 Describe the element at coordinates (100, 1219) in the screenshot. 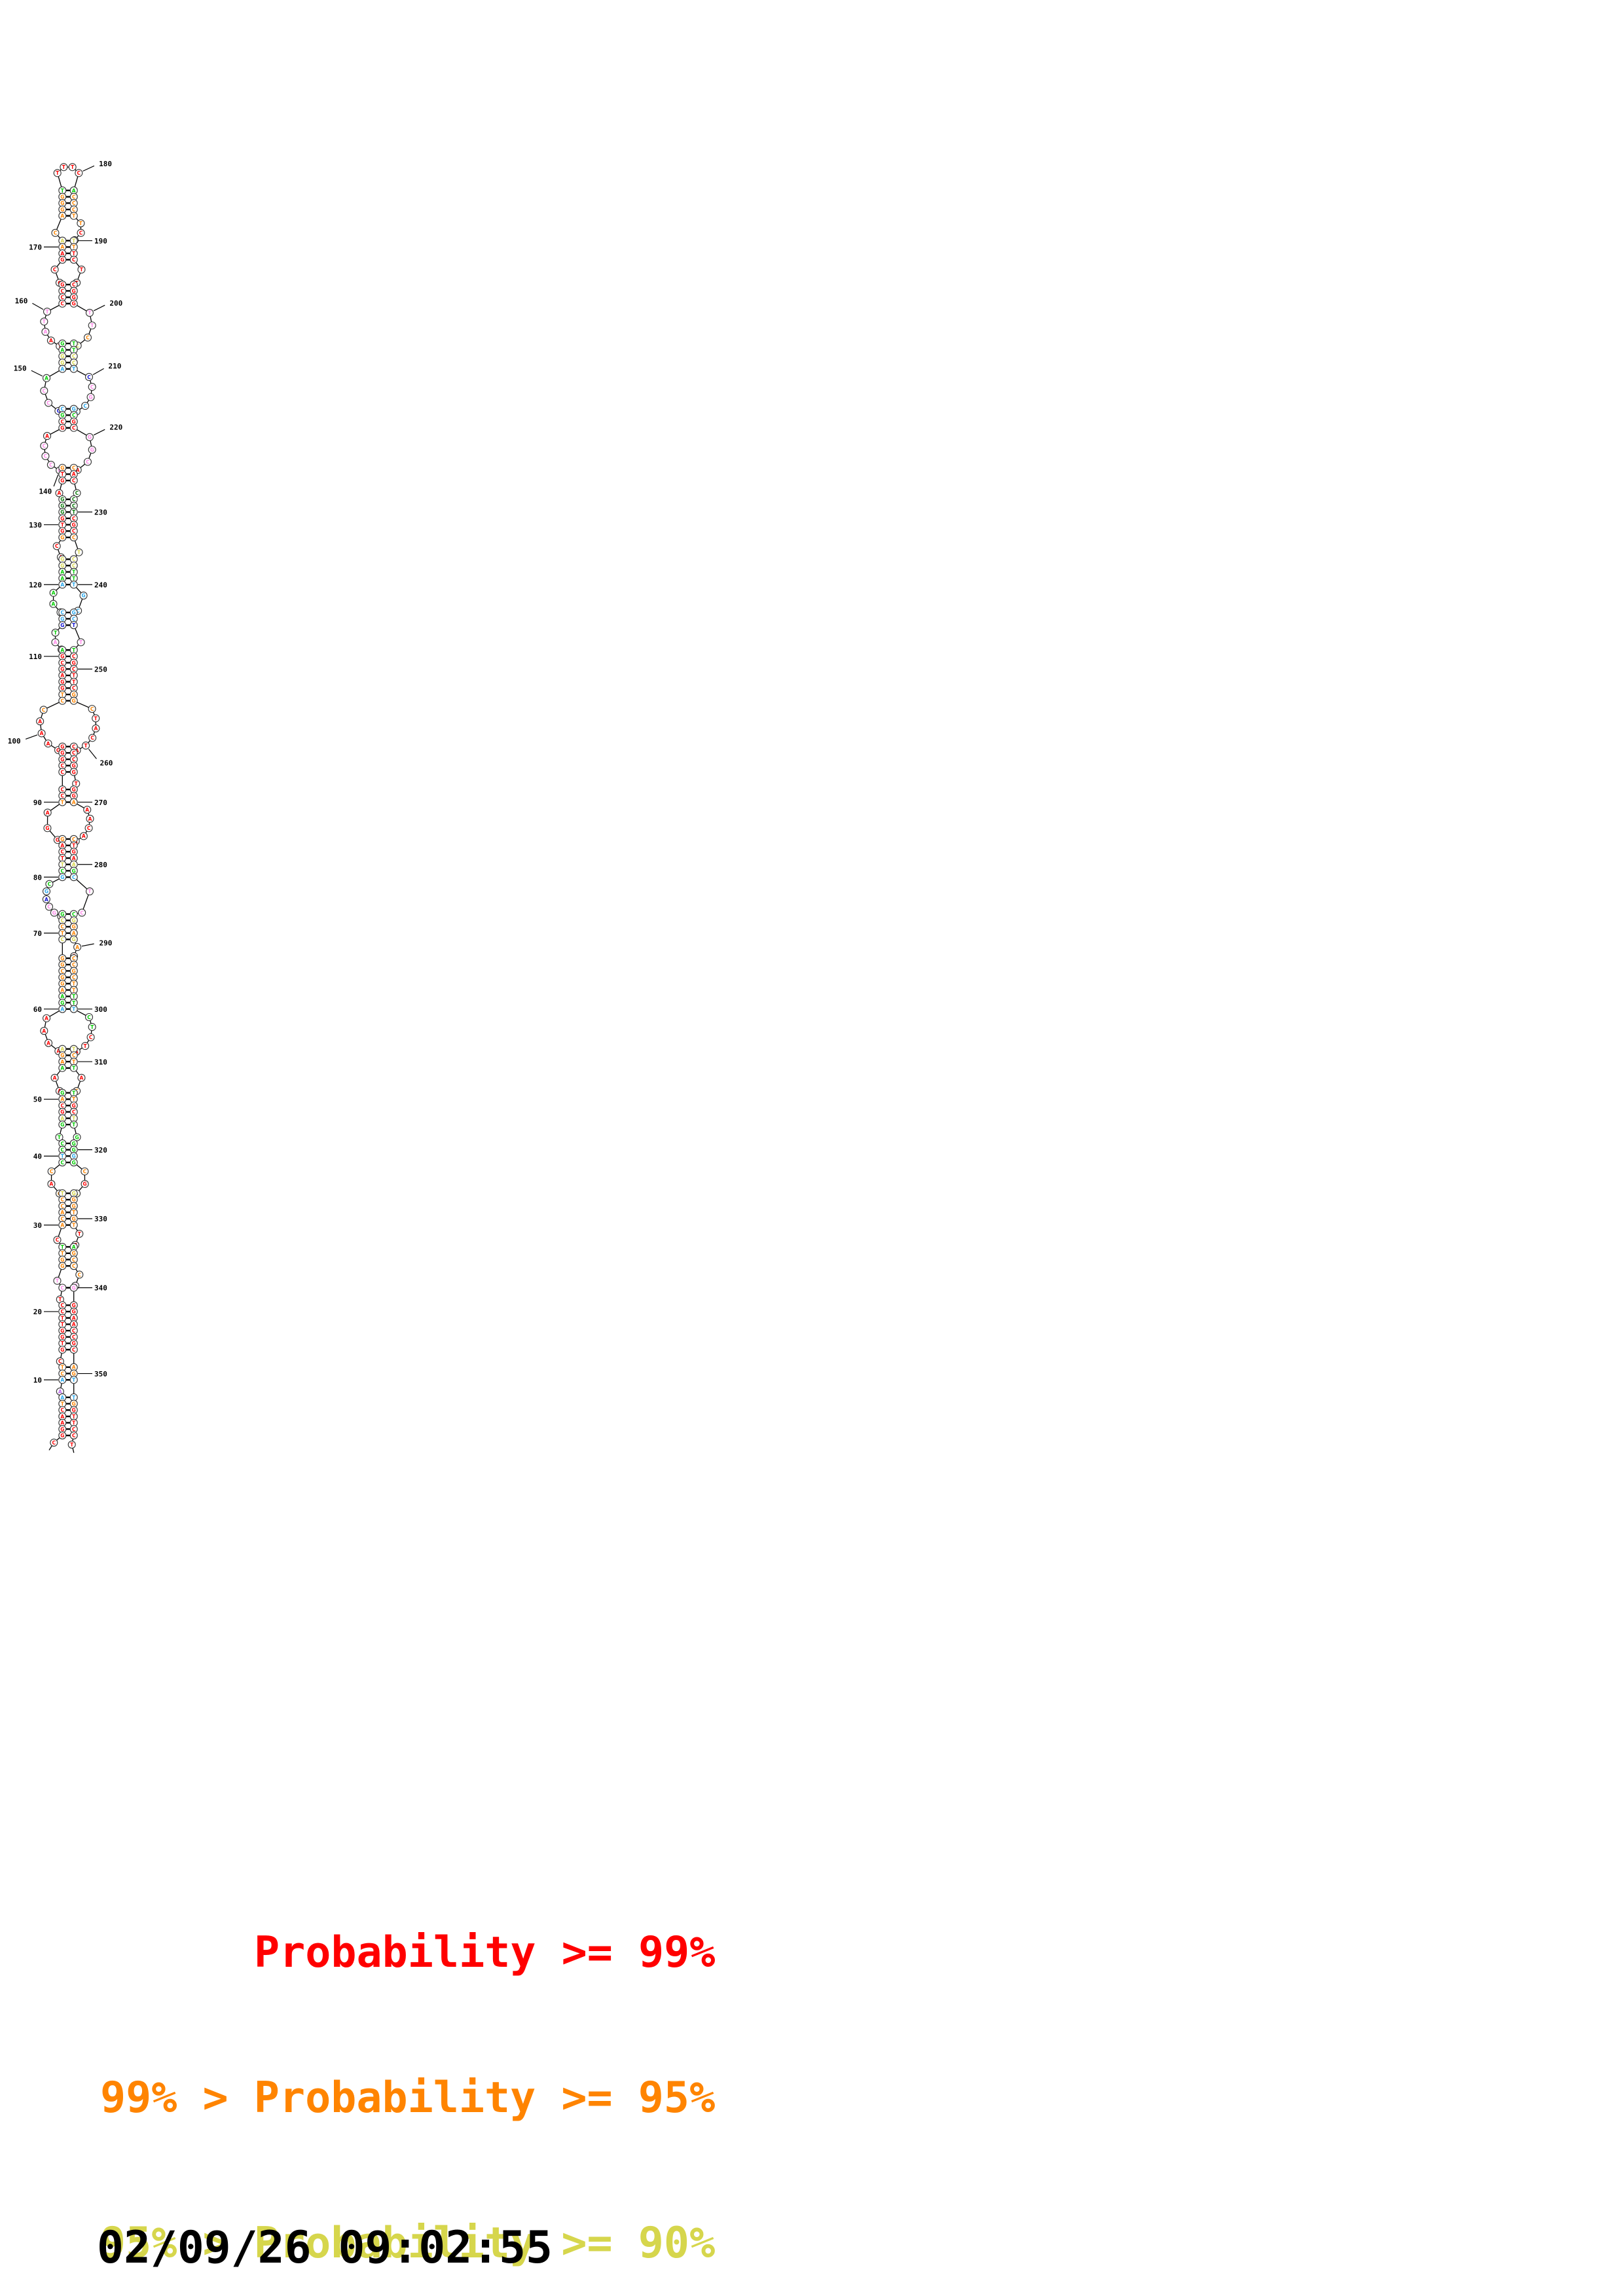

I see `svg-text: 330` at that location.